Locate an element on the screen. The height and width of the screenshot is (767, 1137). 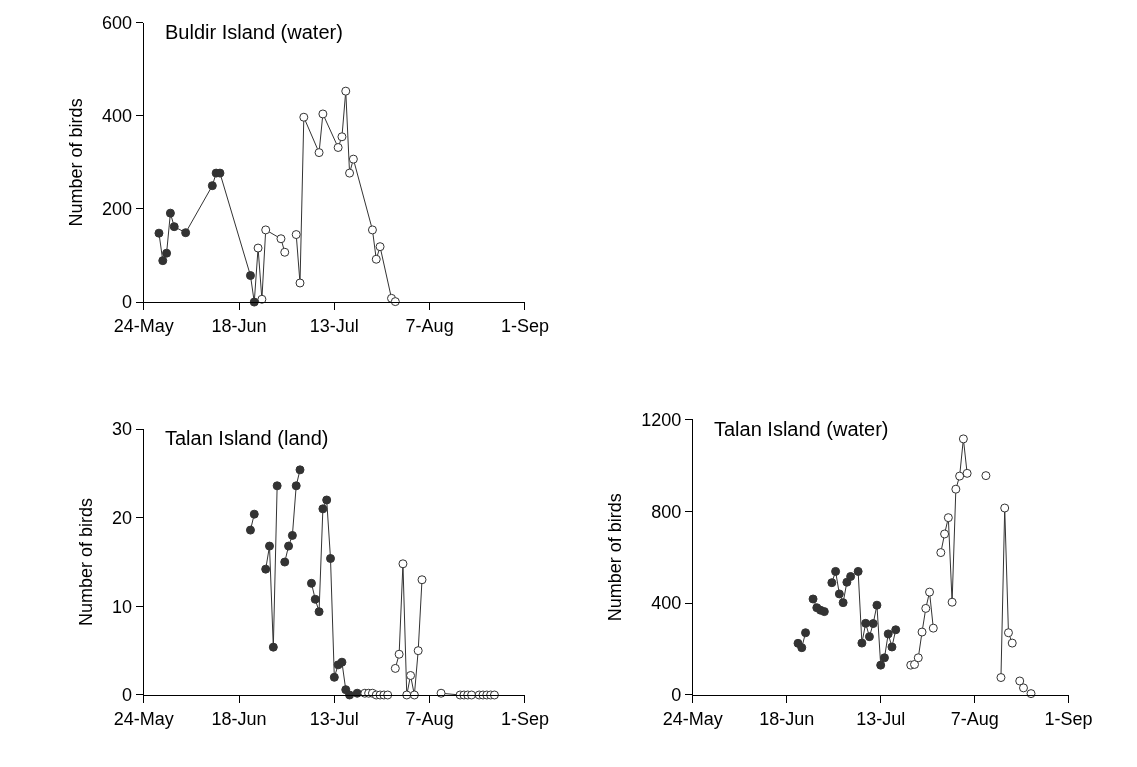
chart-title: Buldir Island (water) is located at coordinates (254, 32).